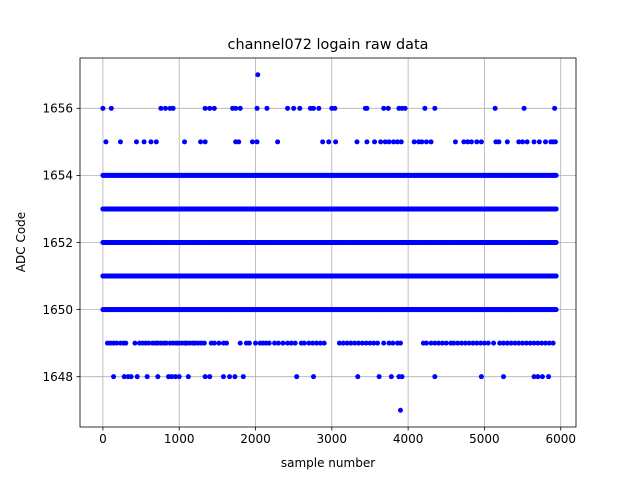 This screenshot has height=484, width=640. What do you see at coordinates (179, 439) in the screenshot?
I see `x-tick-label: 1000` at bounding box center [179, 439].